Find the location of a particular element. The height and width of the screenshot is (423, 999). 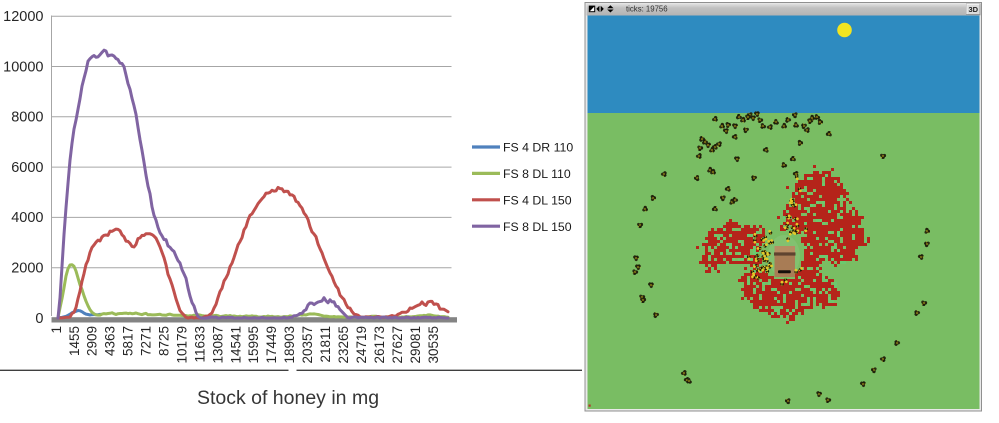

svg-text: 10000 is located at coordinates (23, 67).